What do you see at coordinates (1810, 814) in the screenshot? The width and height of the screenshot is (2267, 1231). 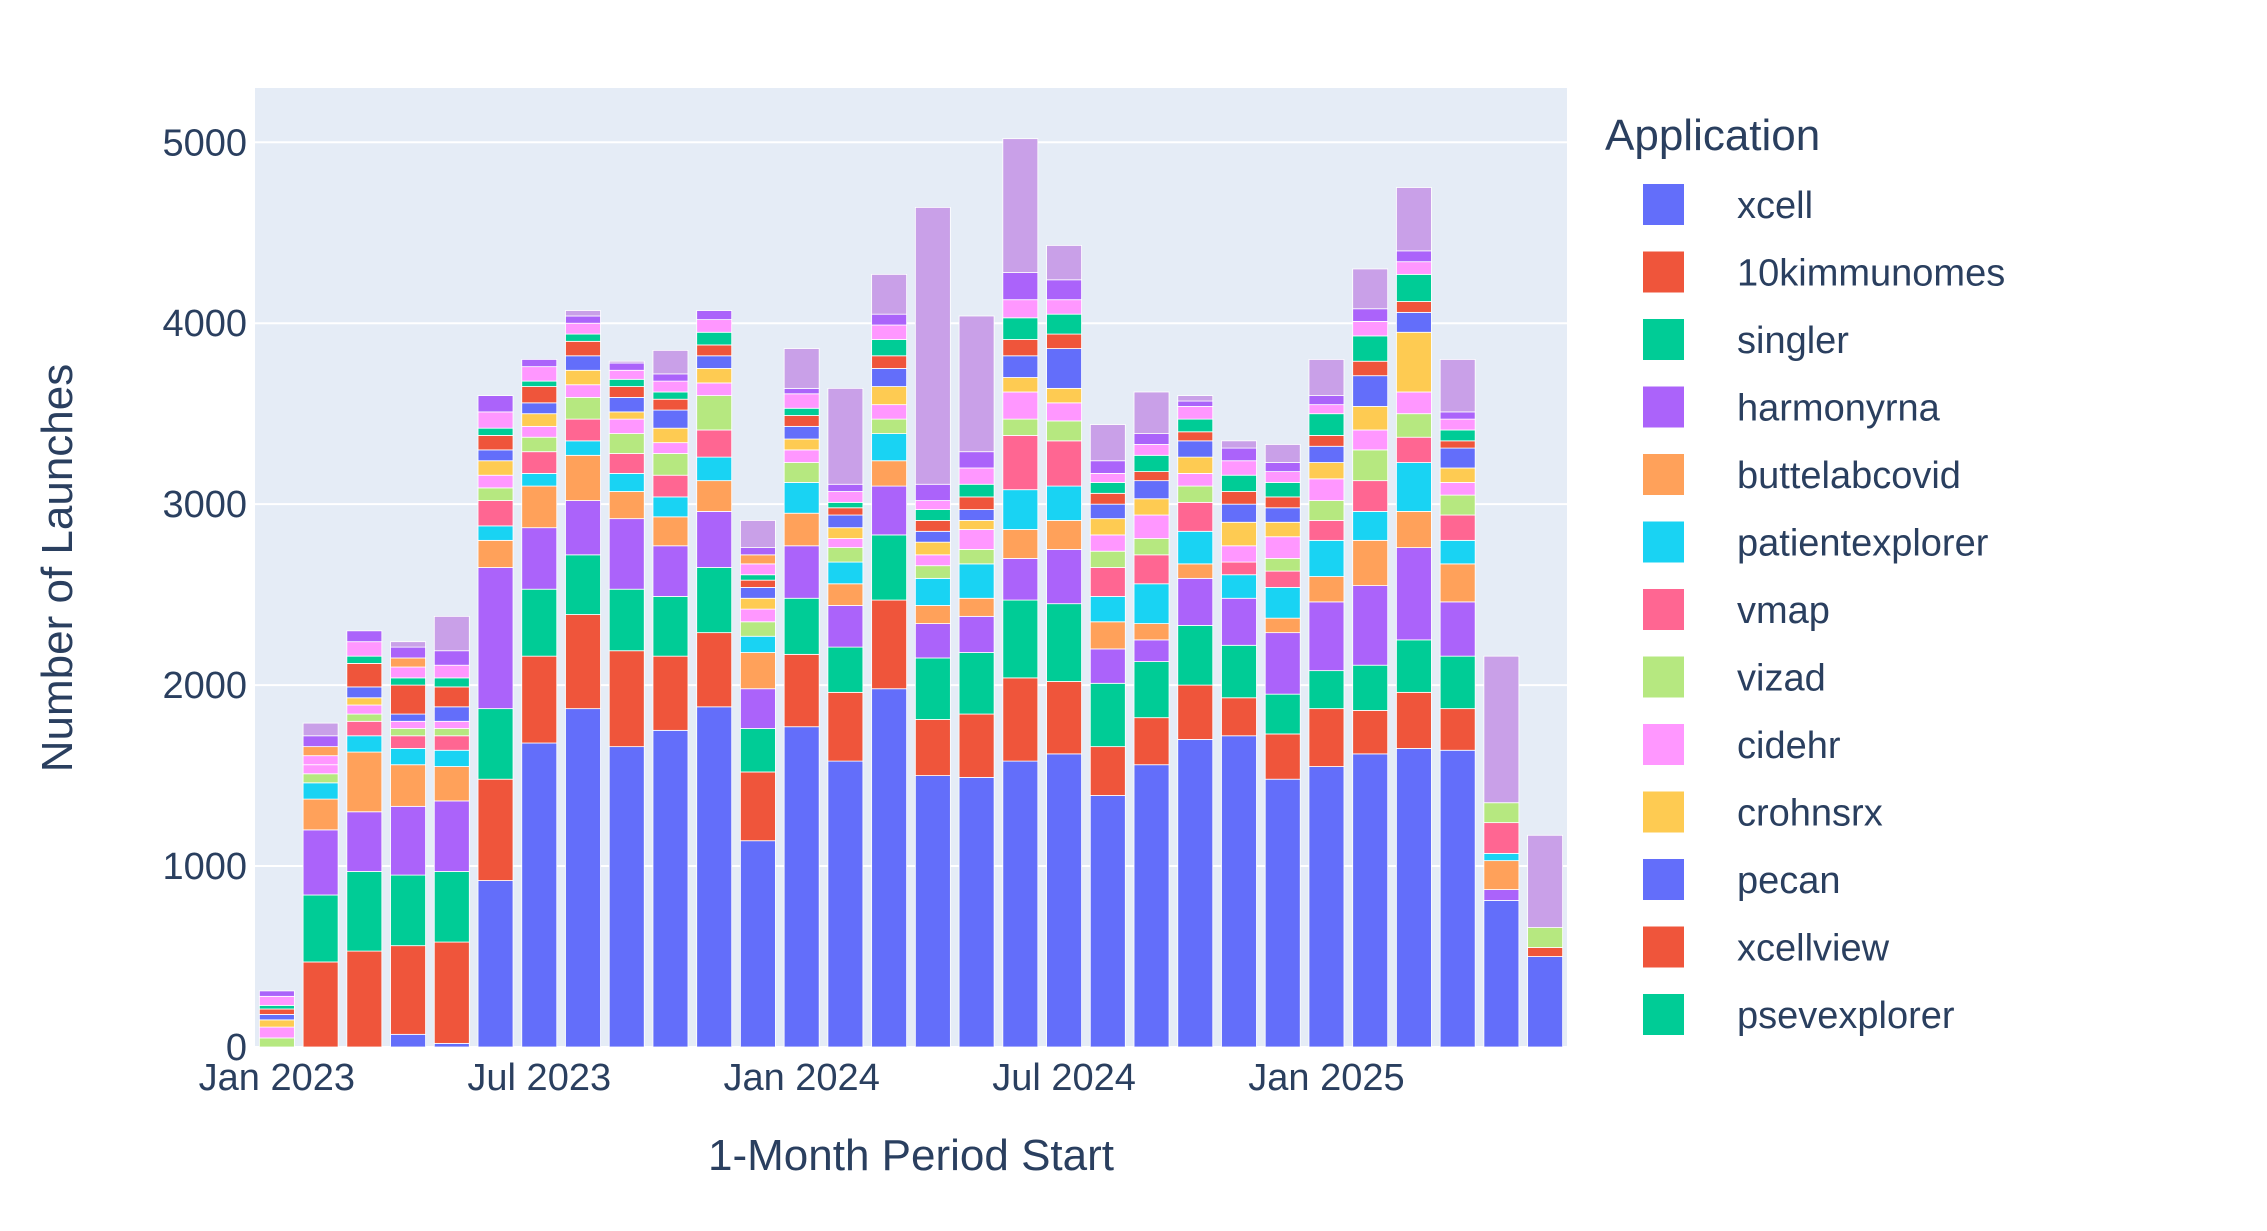 I see `legend-label: crohnsrx` at bounding box center [1810, 814].